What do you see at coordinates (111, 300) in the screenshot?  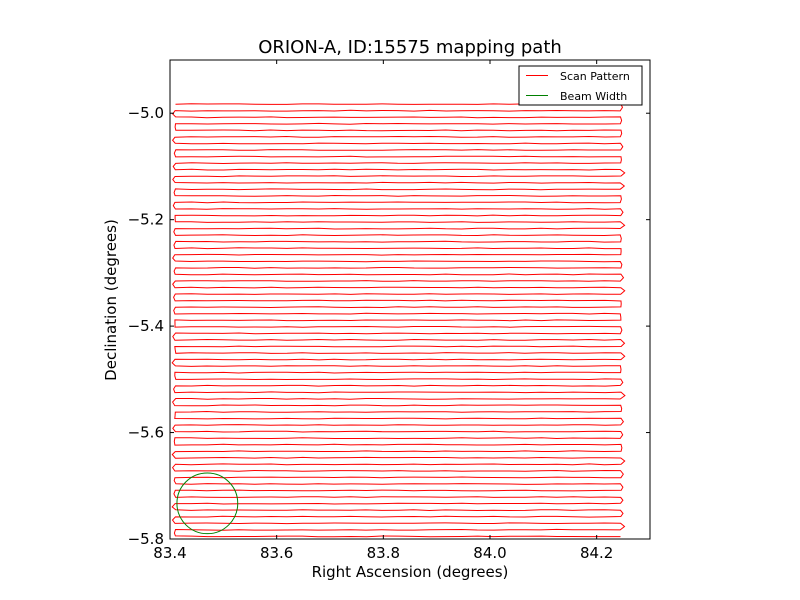 I see `y-axis-label: Declination (degrees)` at bounding box center [111, 300].